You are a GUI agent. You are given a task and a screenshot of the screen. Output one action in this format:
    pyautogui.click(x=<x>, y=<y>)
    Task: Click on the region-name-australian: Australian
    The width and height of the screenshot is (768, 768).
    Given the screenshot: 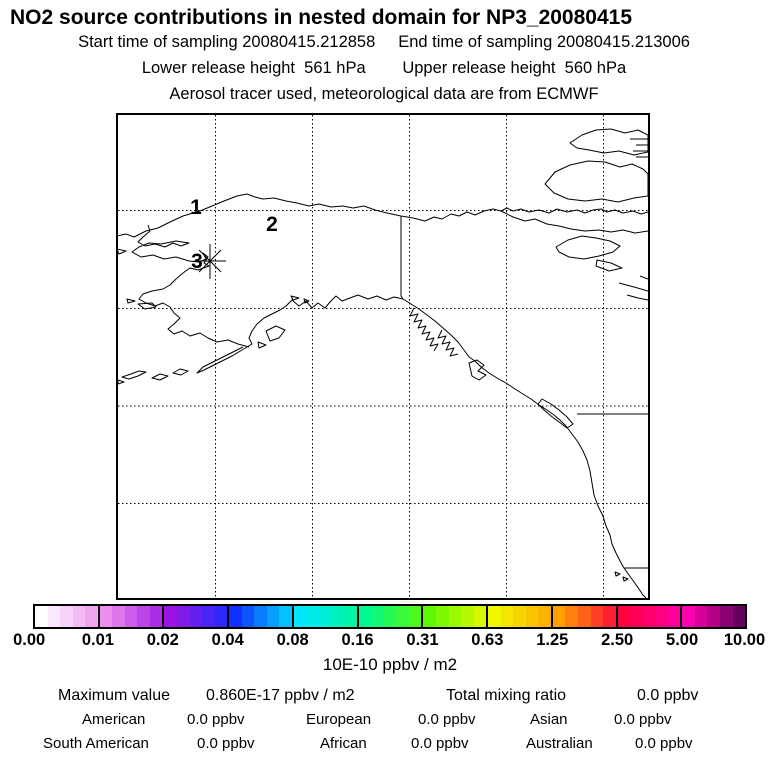 What is the action you would take?
    pyautogui.click(x=559, y=743)
    